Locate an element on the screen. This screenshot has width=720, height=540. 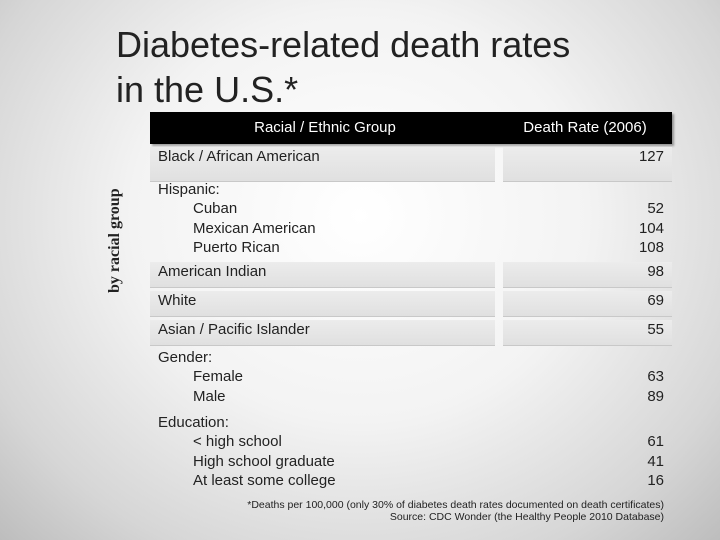
title-line-2: in the U.S.* is located at coordinates (207, 89).